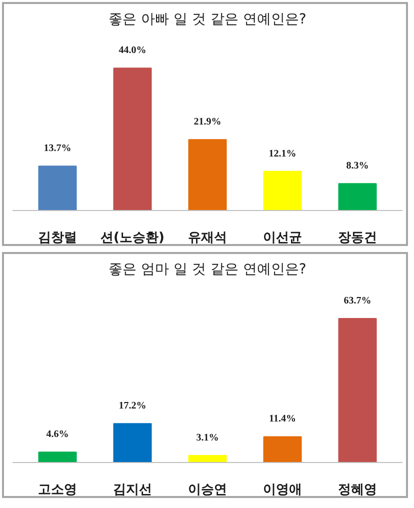 This screenshot has width=414, height=508. Describe the element at coordinates (57, 490) in the screenshot. I see `x-tick-label: 고소영` at that location.